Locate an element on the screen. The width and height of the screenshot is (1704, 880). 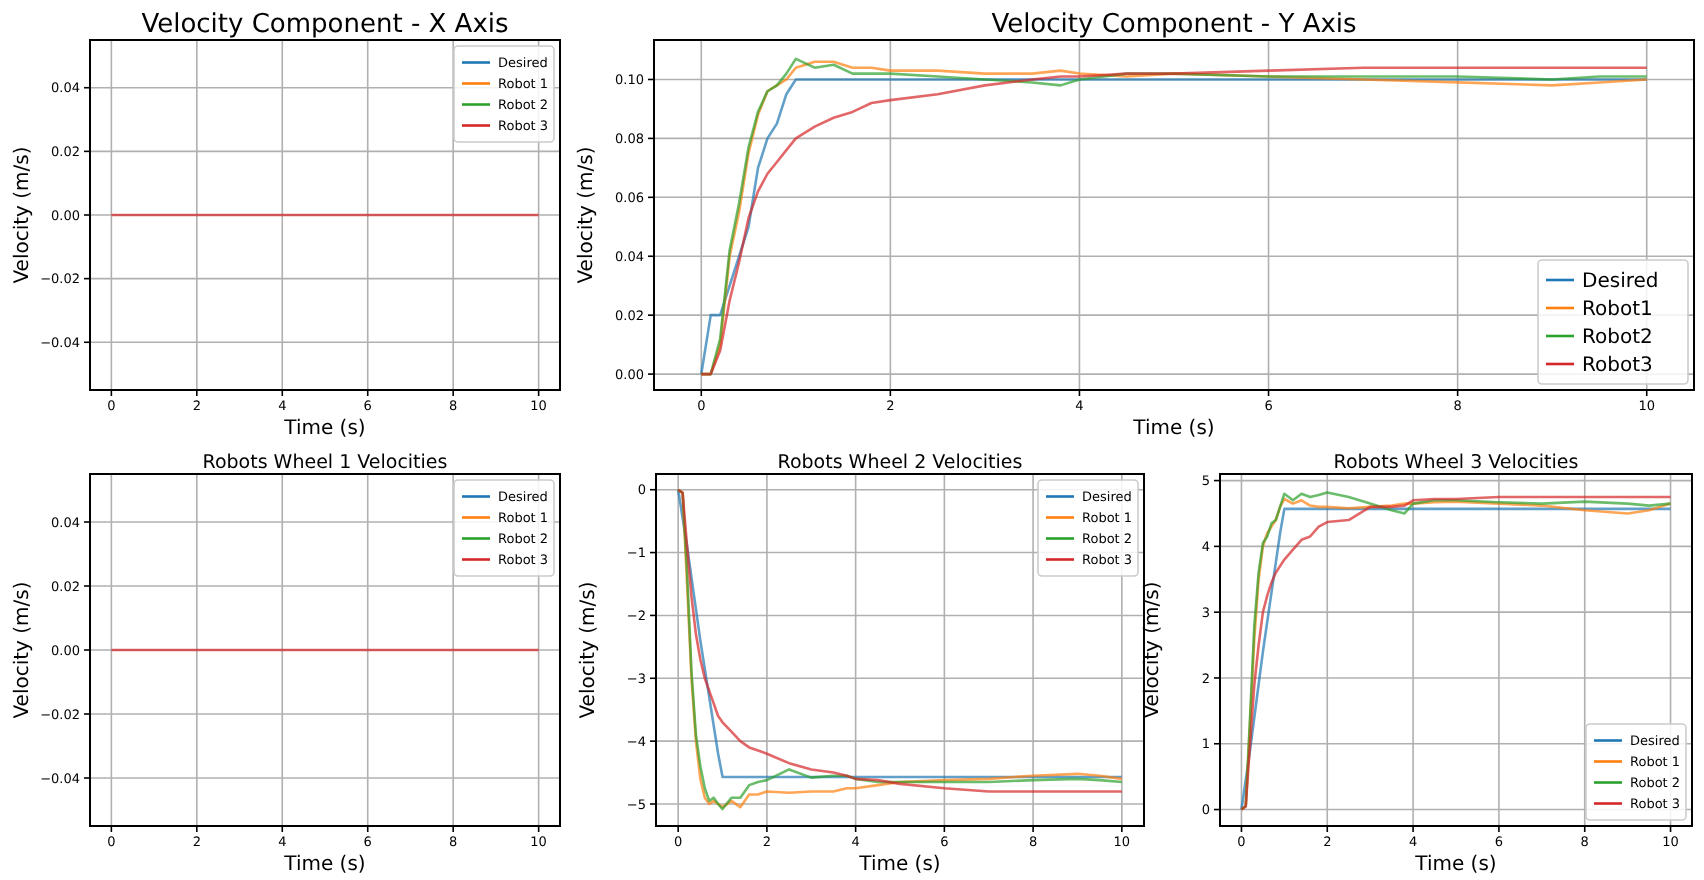
legend-label: Desired is located at coordinates (1620, 282).